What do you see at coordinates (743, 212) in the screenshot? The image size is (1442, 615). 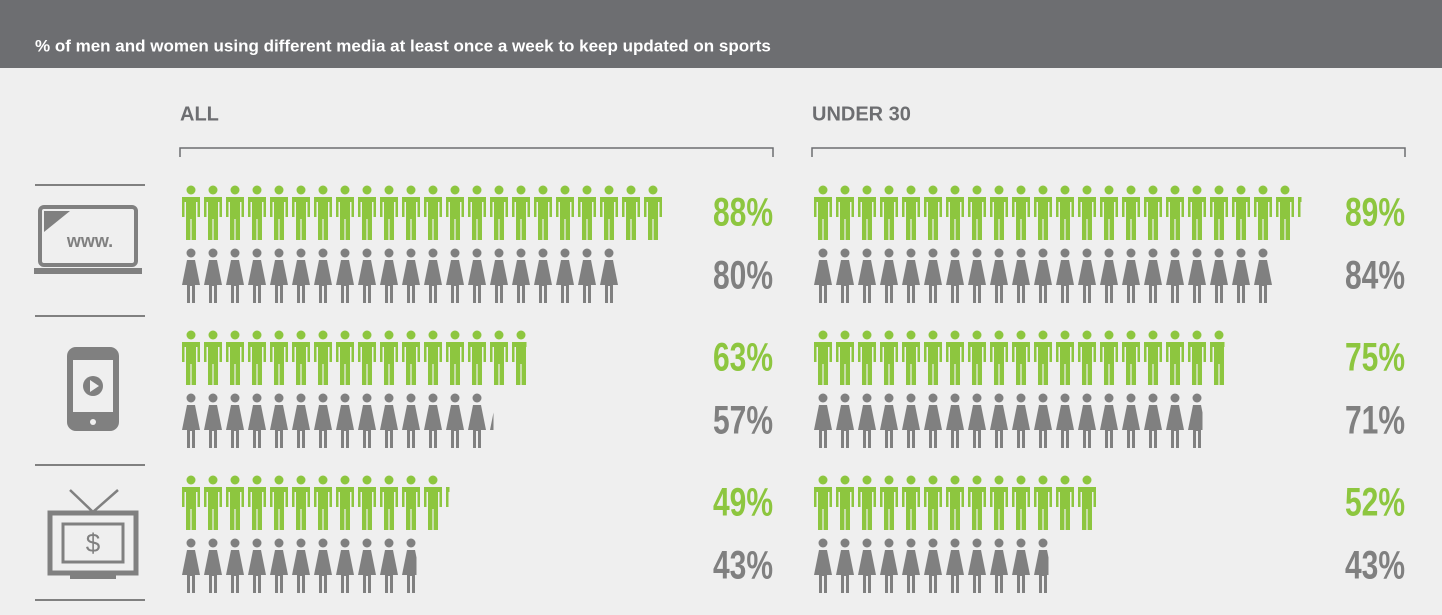 I see `value-label: 88%` at bounding box center [743, 212].